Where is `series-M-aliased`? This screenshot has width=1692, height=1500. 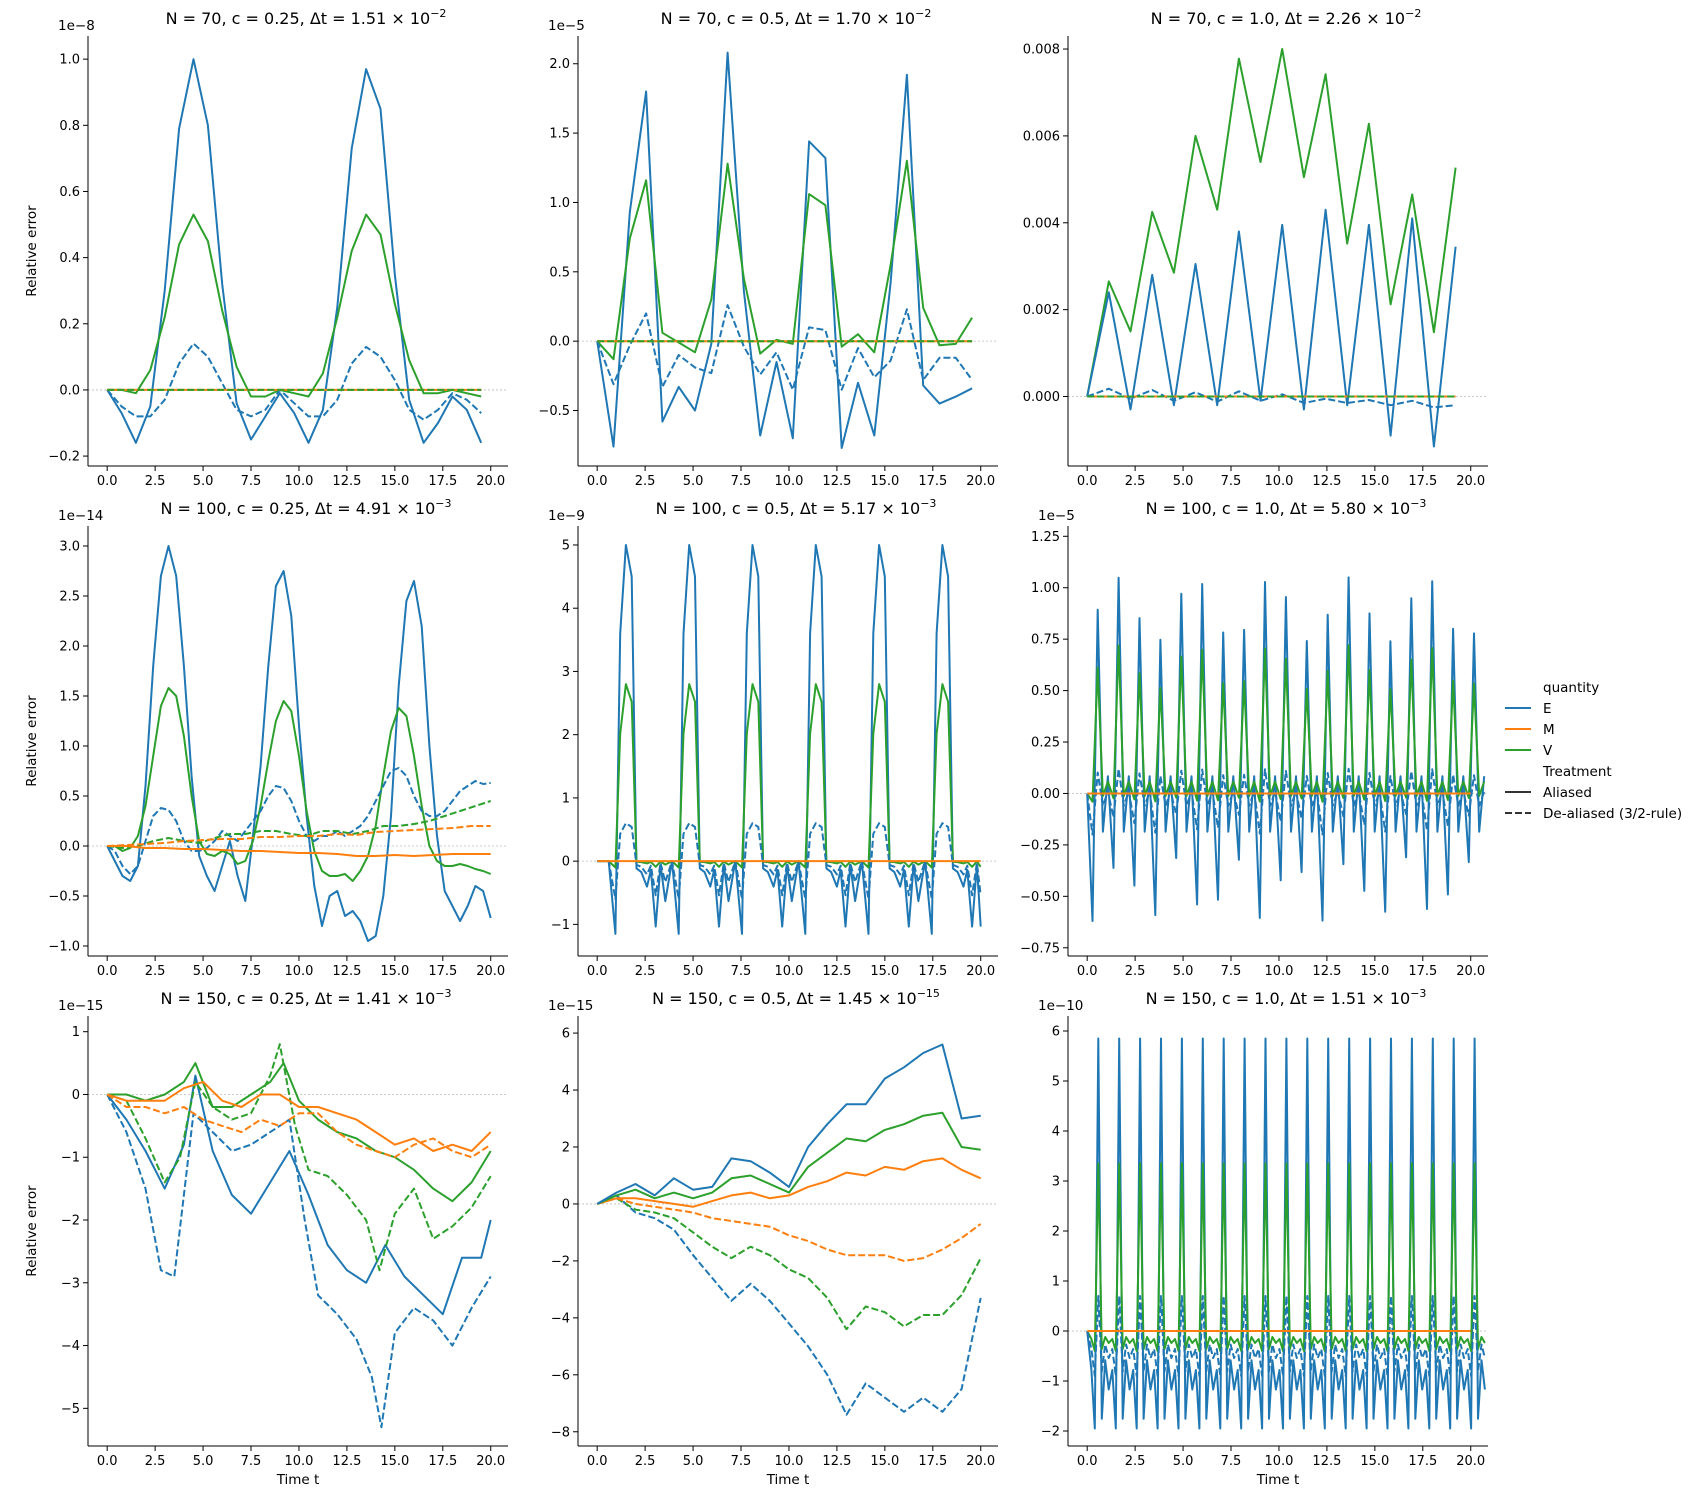 series-M-aliased is located at coordinates (299, 1116).